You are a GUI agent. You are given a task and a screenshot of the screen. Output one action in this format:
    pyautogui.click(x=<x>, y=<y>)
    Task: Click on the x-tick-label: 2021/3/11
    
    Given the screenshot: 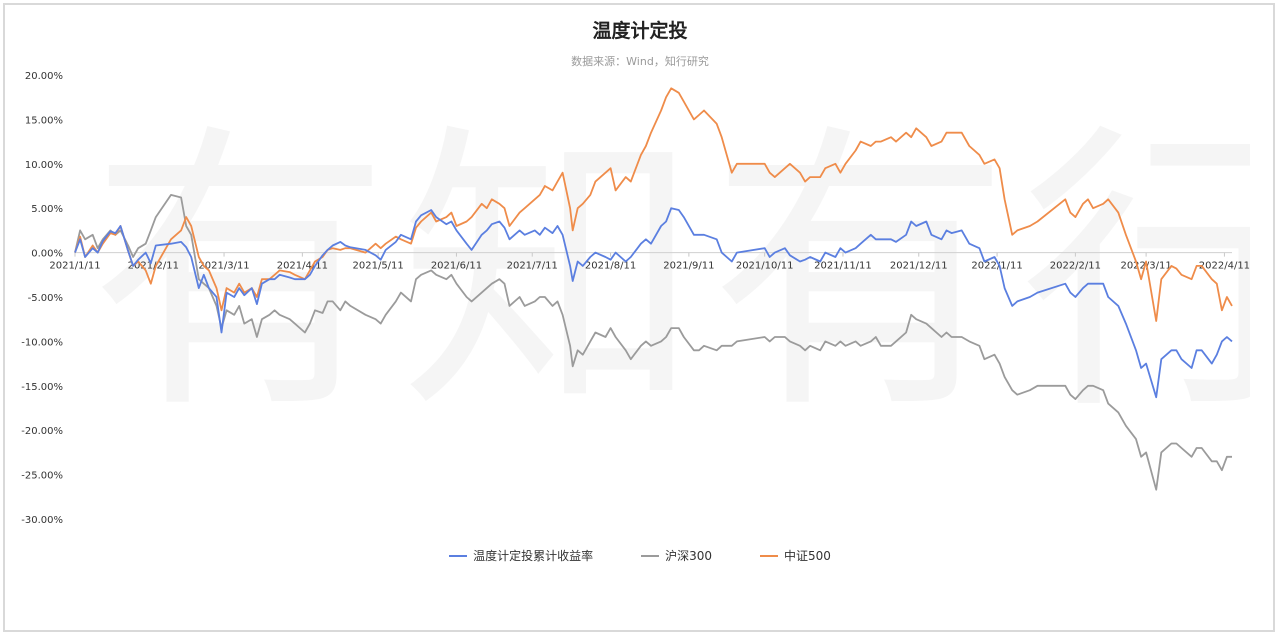 What is the action you would take?
    pyautogui.click(x=223, y=266)
    